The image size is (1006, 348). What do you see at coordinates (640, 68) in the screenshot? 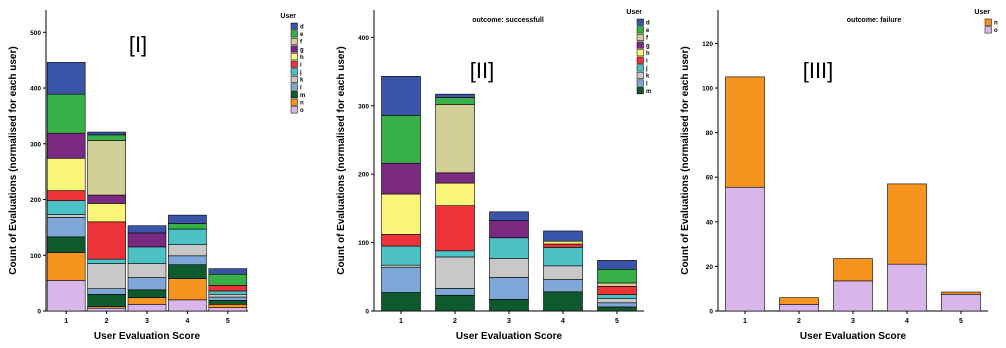
I see `legend-swatch-j` at bounding box center [640, 68].